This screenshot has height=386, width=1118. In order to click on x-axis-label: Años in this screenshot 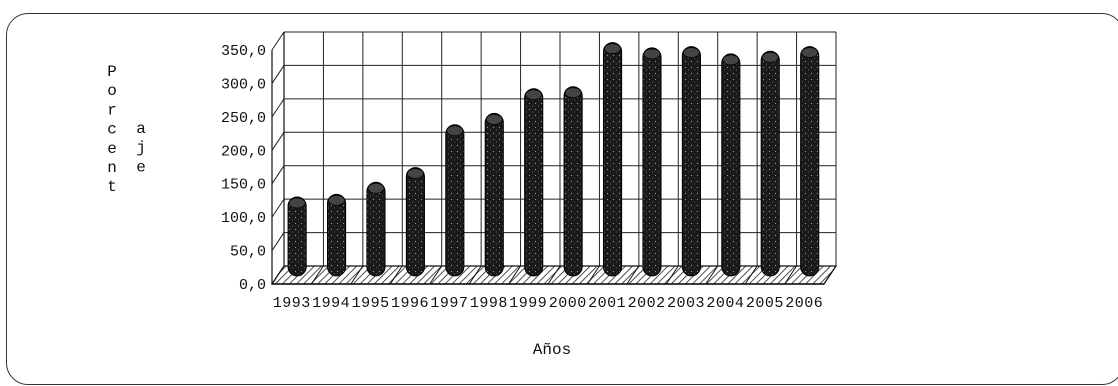, I will do `click(552, 350)`.